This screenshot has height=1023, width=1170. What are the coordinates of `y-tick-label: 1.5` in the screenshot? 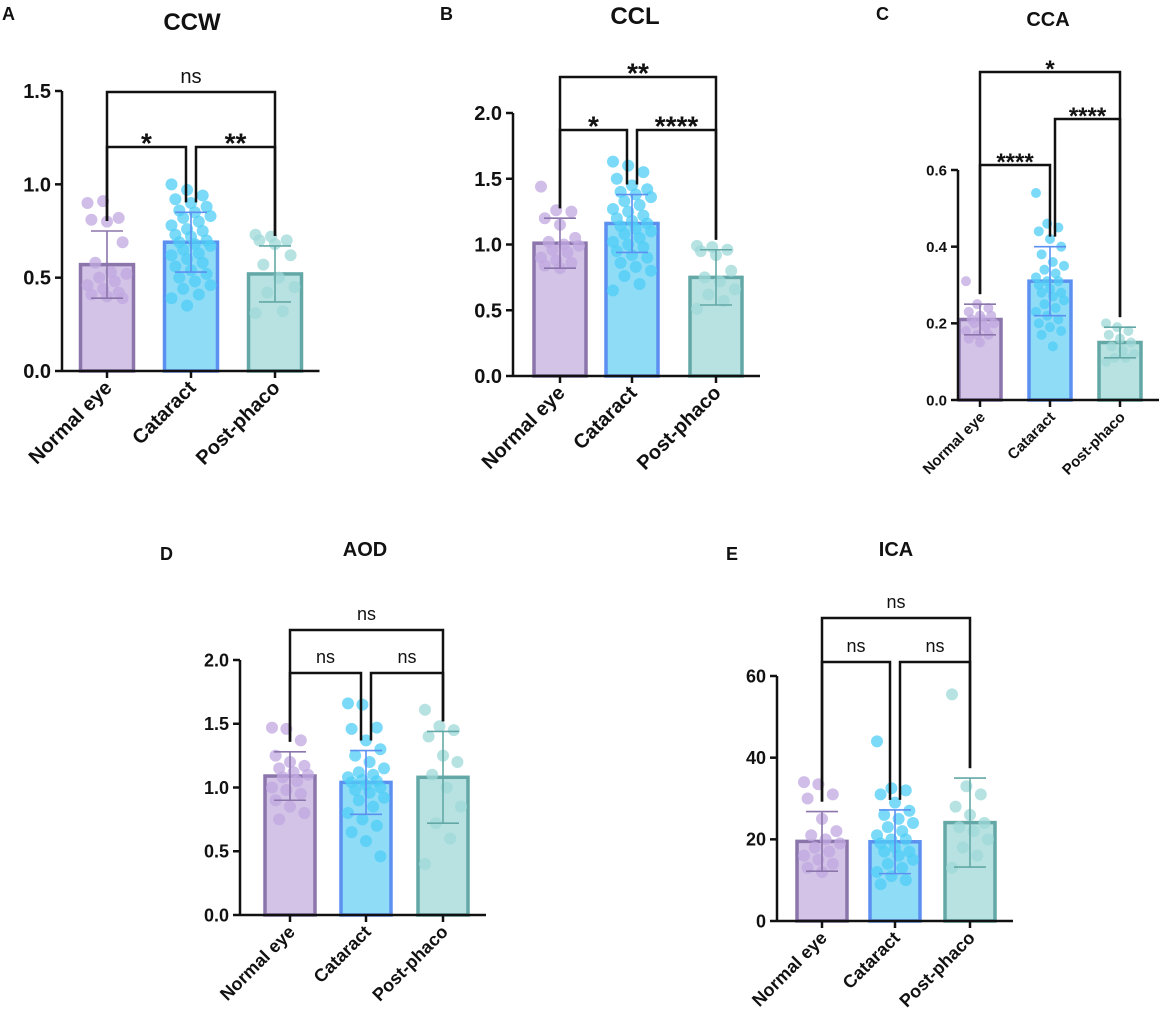 It's located at (216, 724).